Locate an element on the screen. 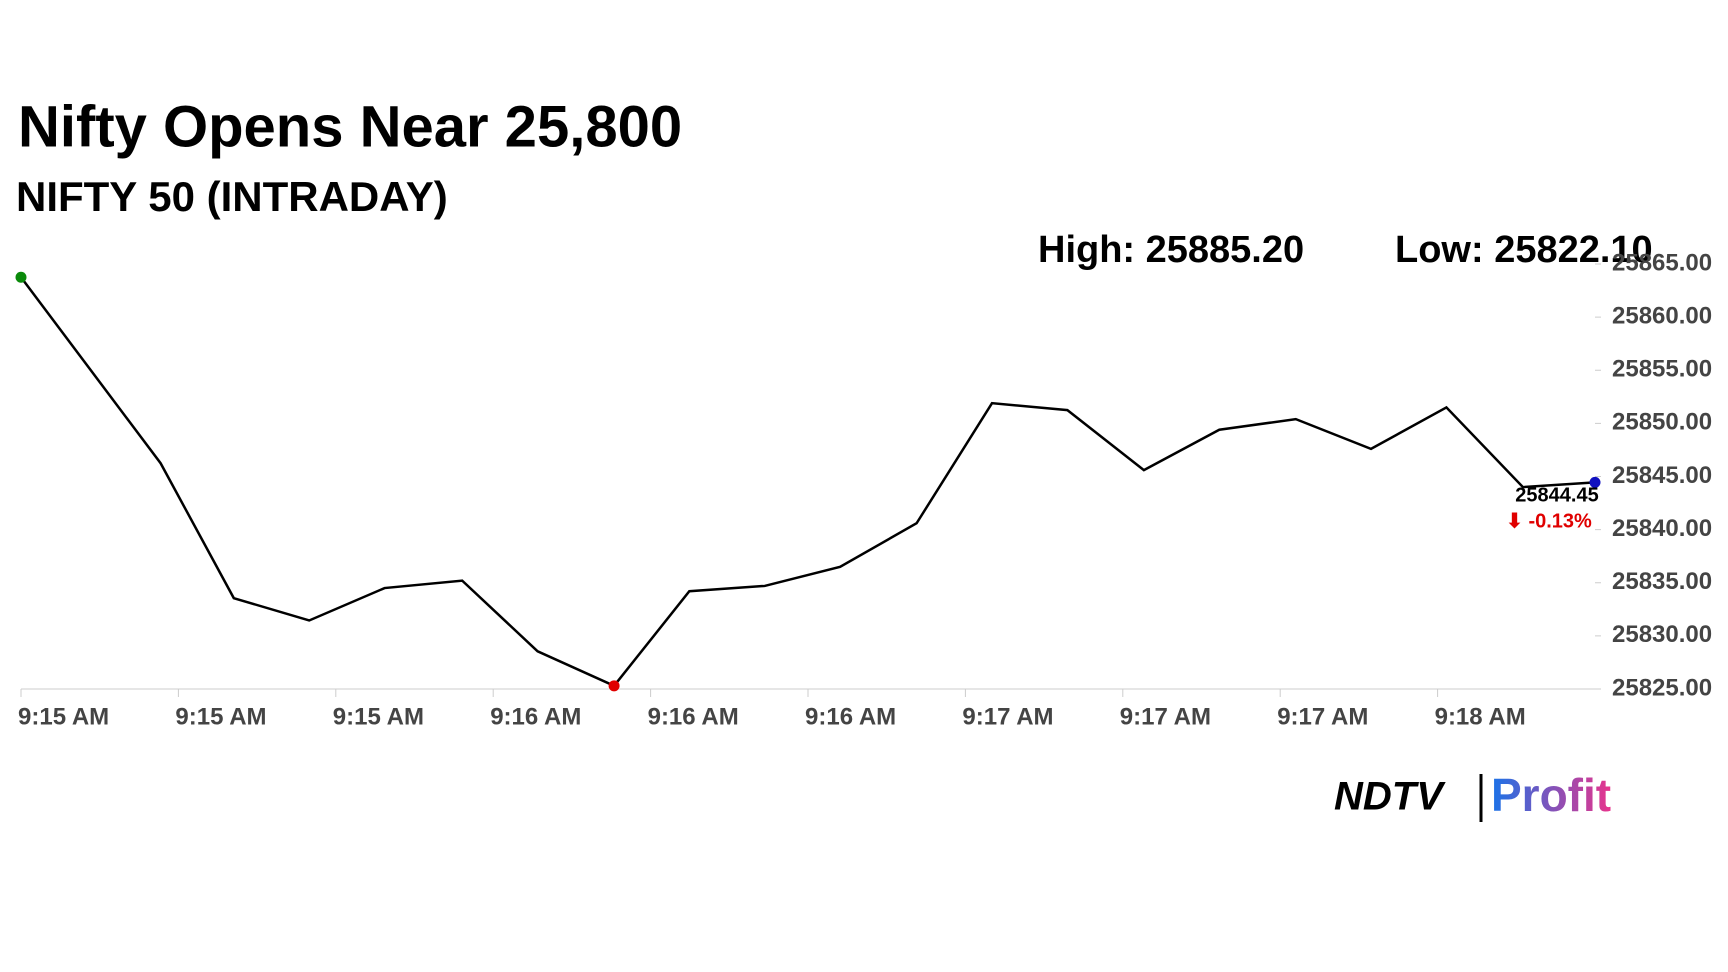  y-tick-label: 25865.00 is located at coordinates (1662, 262).